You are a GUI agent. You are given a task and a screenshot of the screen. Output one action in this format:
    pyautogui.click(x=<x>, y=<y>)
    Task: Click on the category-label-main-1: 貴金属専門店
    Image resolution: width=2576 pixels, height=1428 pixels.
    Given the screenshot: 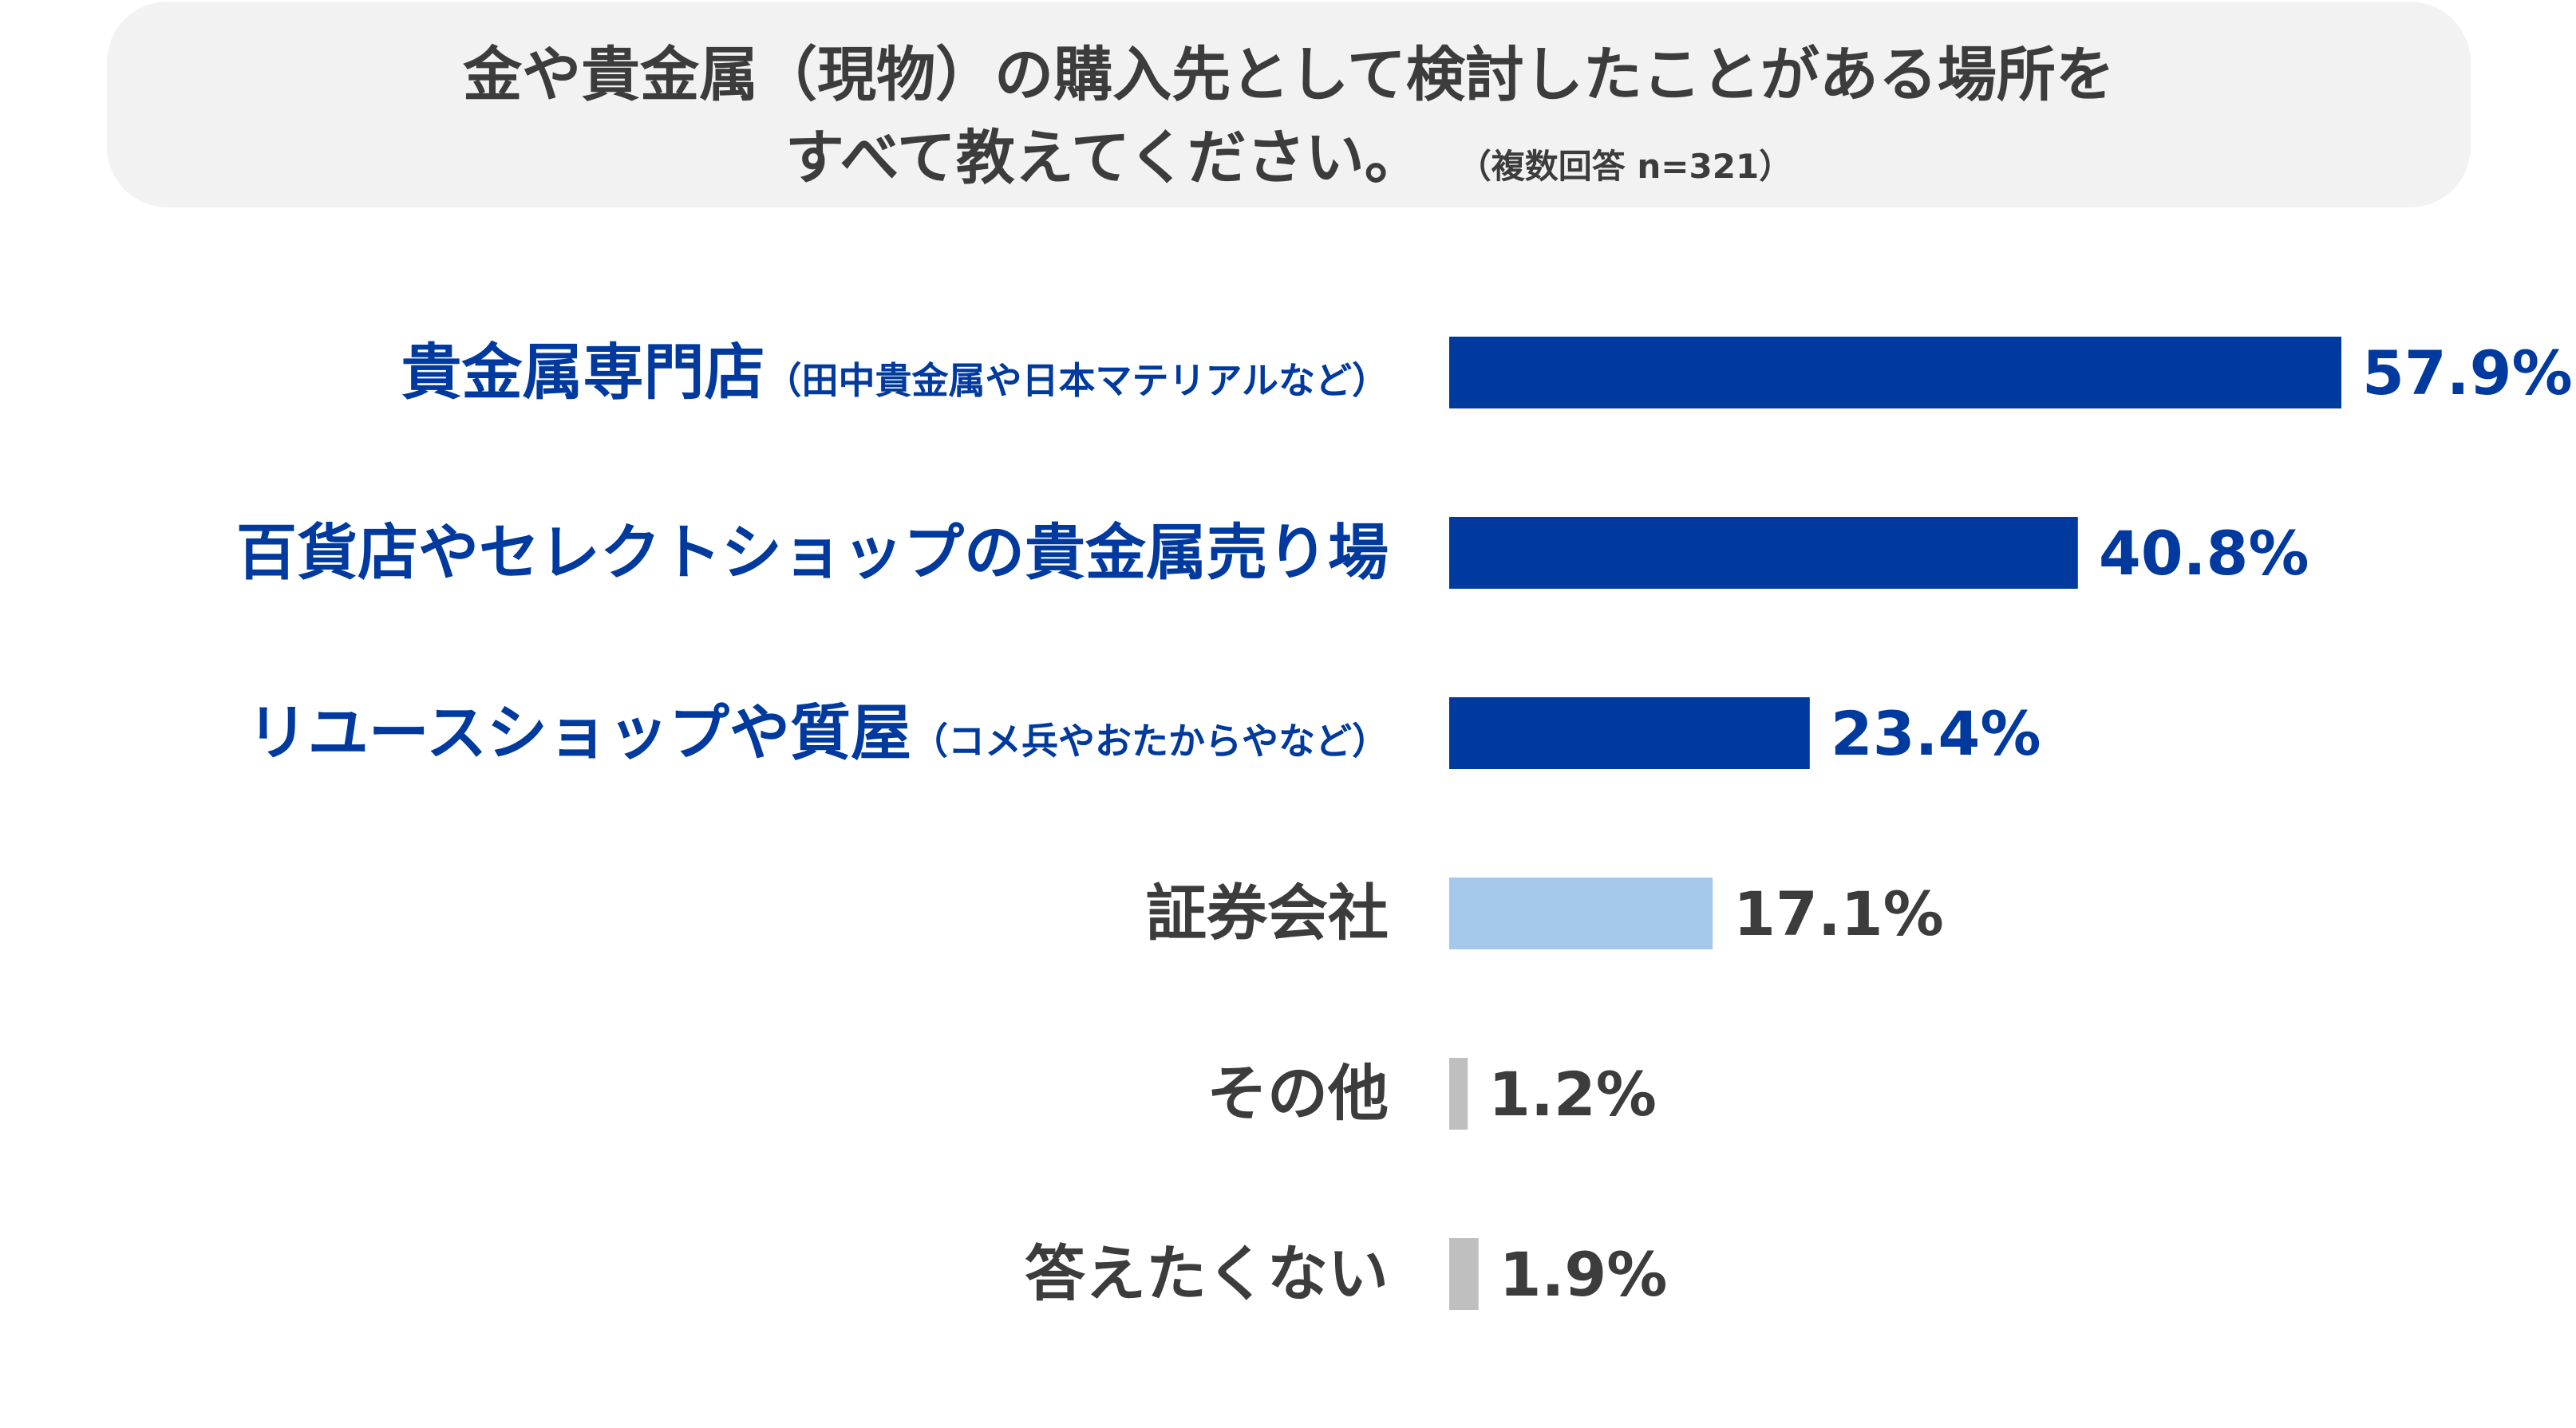 What is the action you would take?
    pyautogui.click(x=583, y=372)
    